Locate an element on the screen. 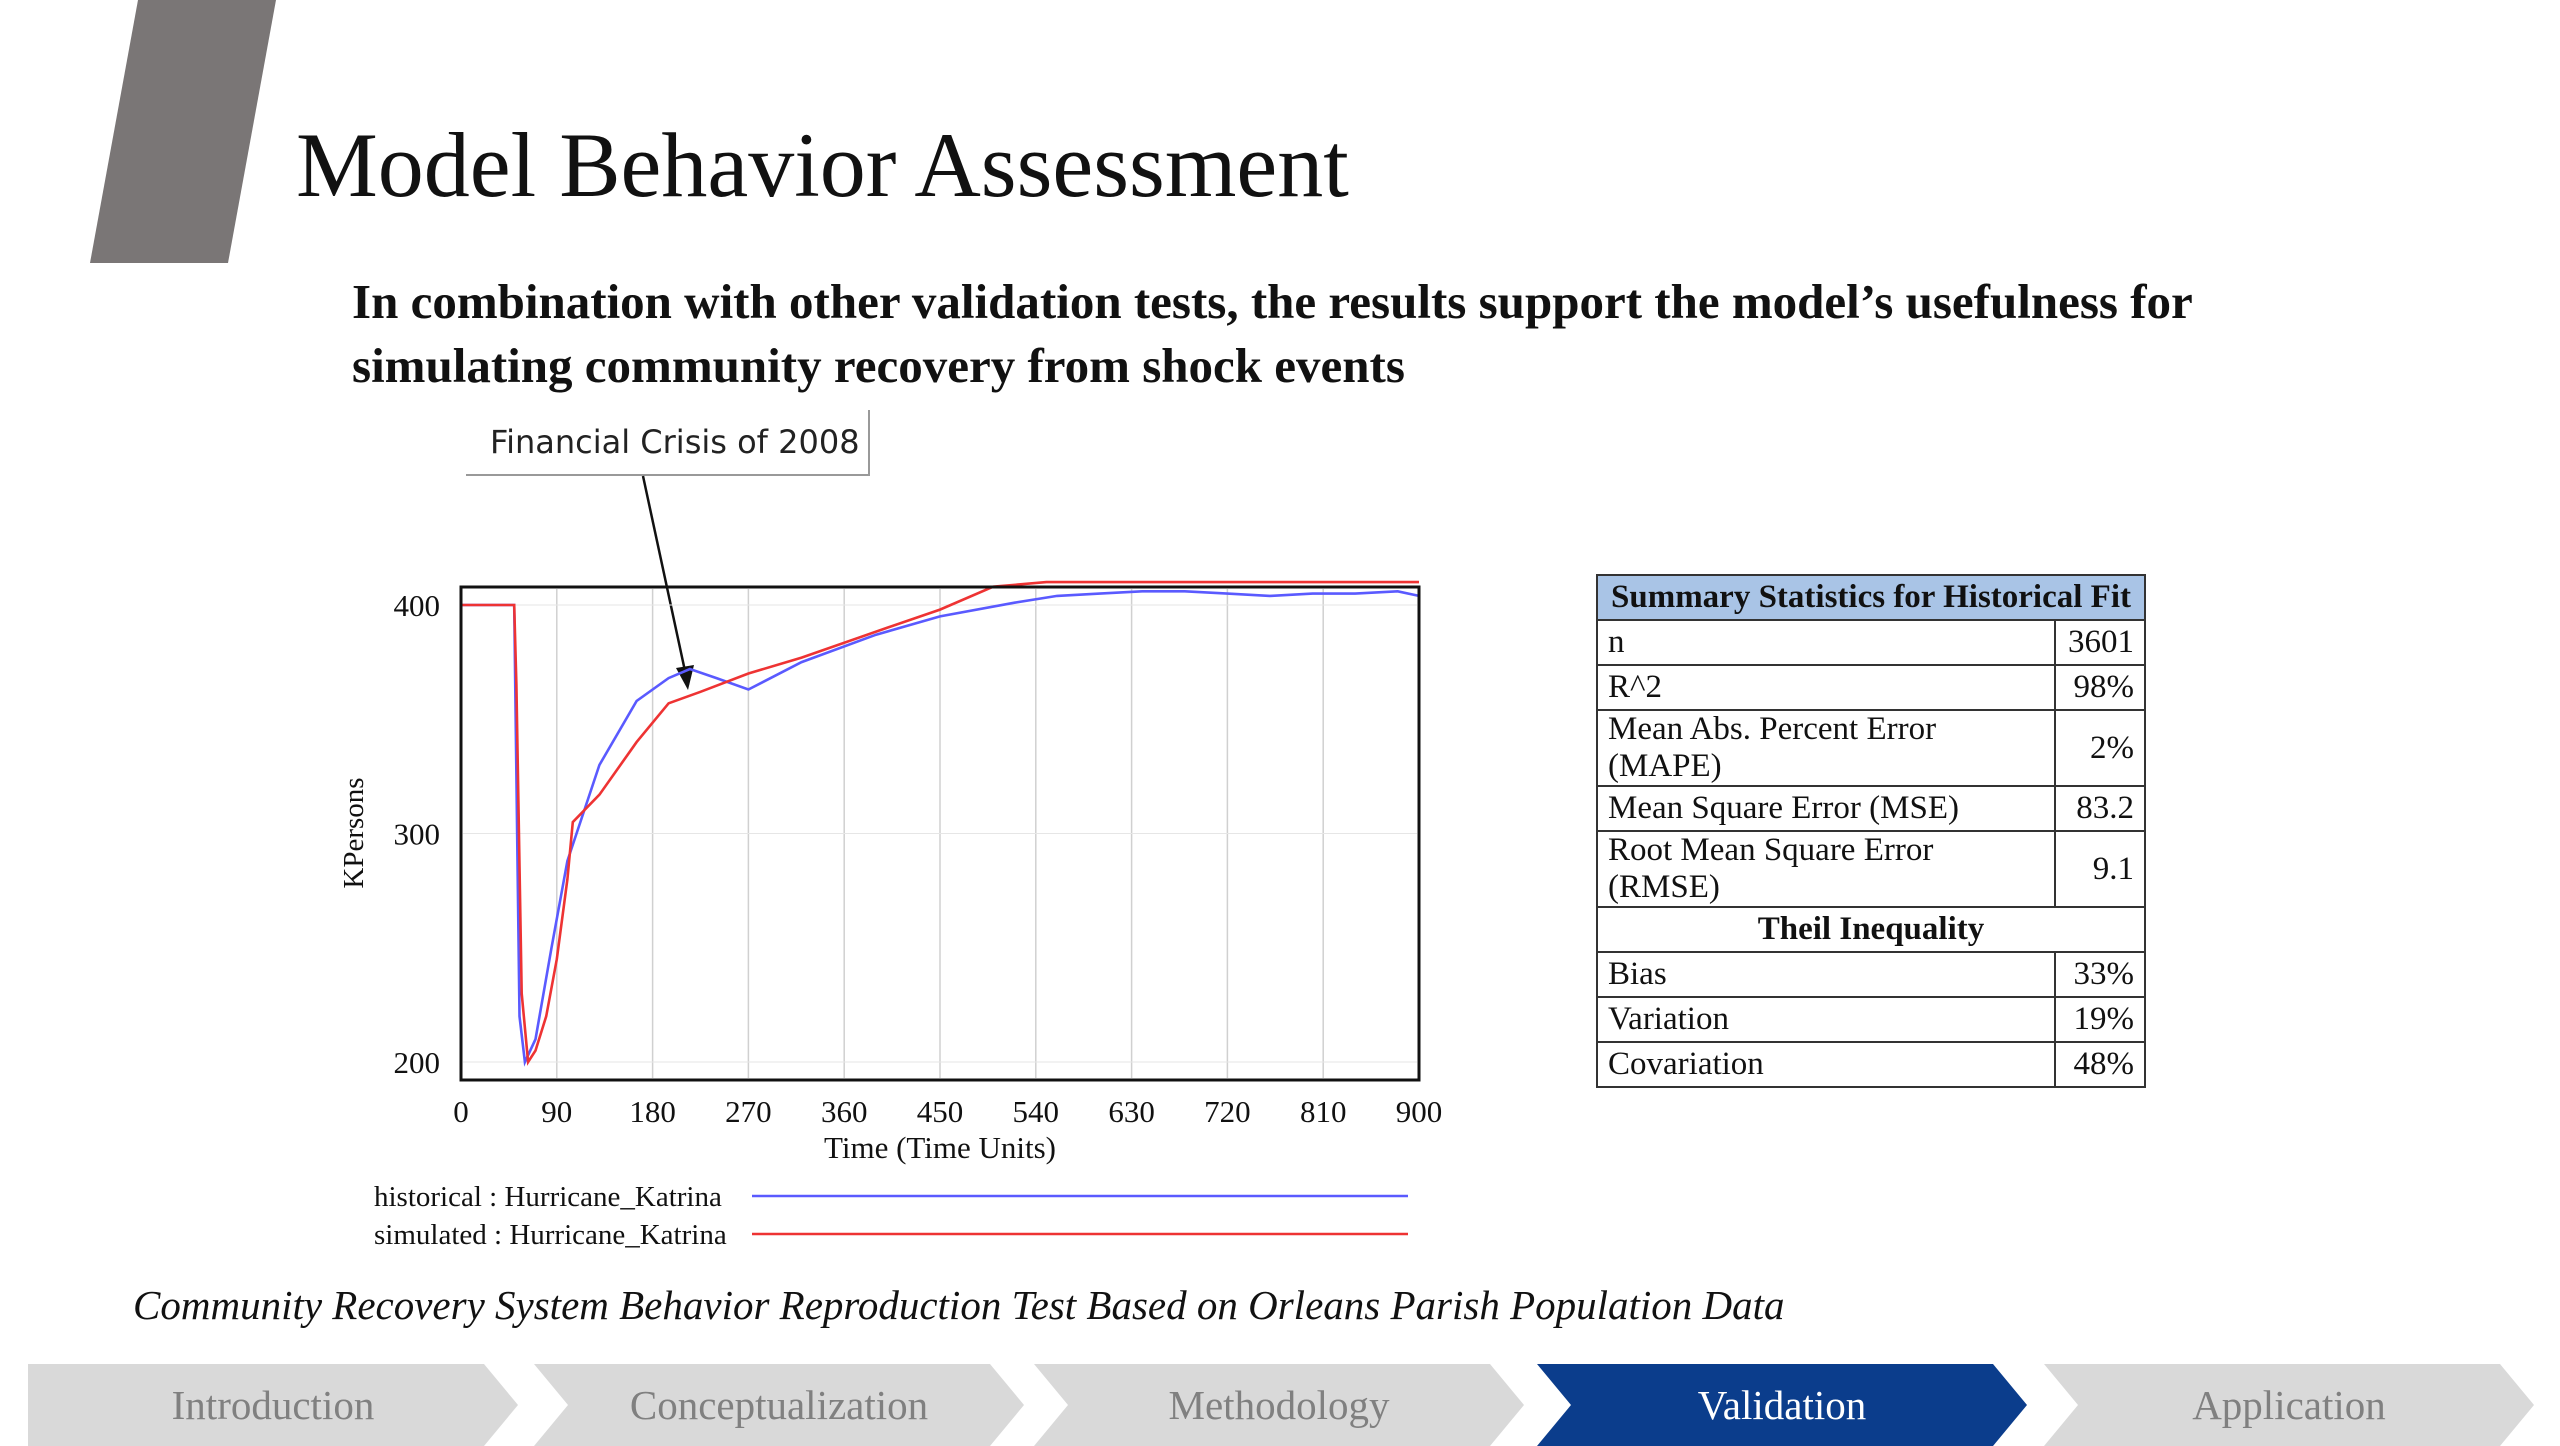 The width and height of the screenshot is (2560, 1446). x-tick-label: 90 is located at coordinates (556, 1111).